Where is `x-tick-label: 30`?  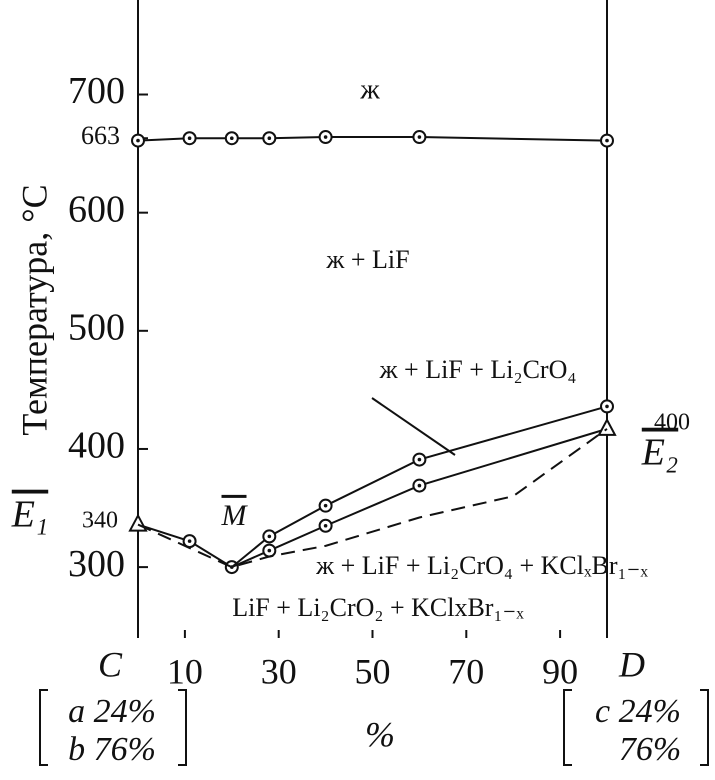
x-tick-label: 30 is located at coordinates (279, 671).